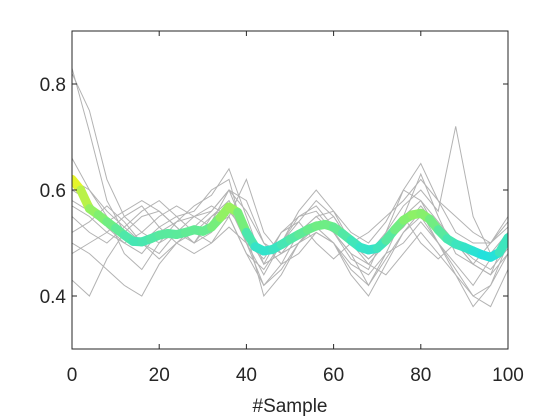  Describe the element at coordinates (501, 245) in the screenshot. I see `highlight-series-segment` at that location.